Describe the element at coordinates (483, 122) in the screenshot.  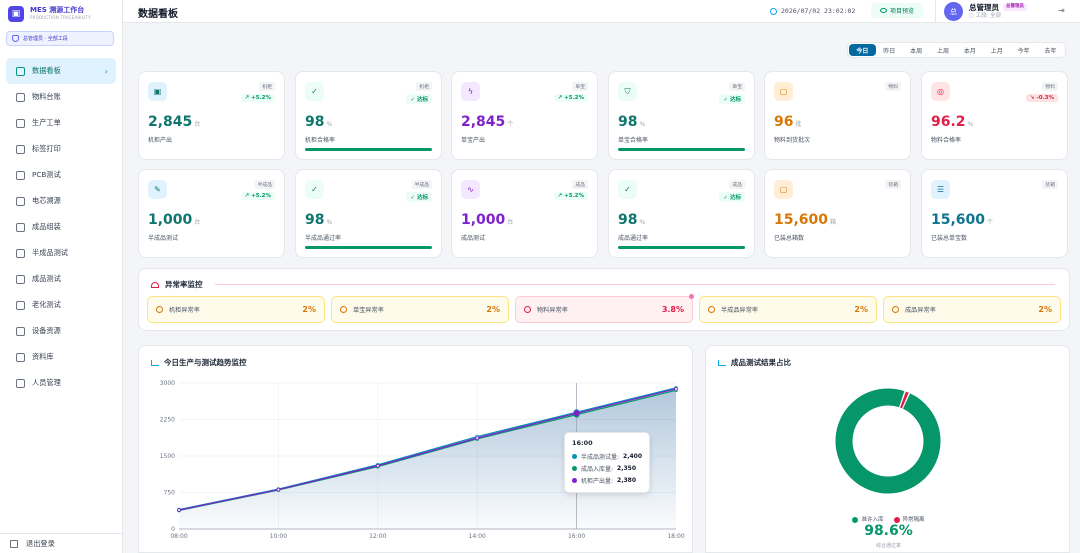
I see `card-value-number: 2,845` at that location.